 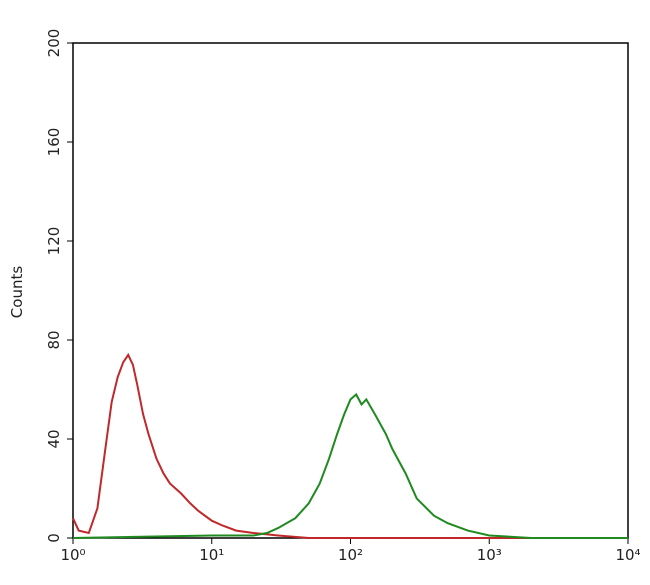 What do you see at coordinates (350, 555) in the screenshot?
I see `x-tick-label: 10²` at bounding box center [350, 555].